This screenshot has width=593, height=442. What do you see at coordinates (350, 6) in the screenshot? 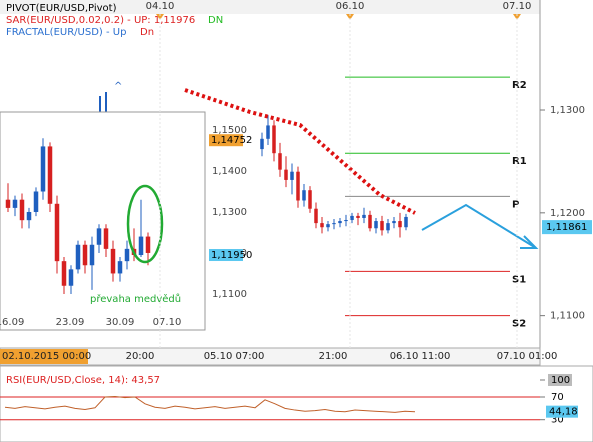
I see `top-date: 06.10` at bounding box center [350, 6].